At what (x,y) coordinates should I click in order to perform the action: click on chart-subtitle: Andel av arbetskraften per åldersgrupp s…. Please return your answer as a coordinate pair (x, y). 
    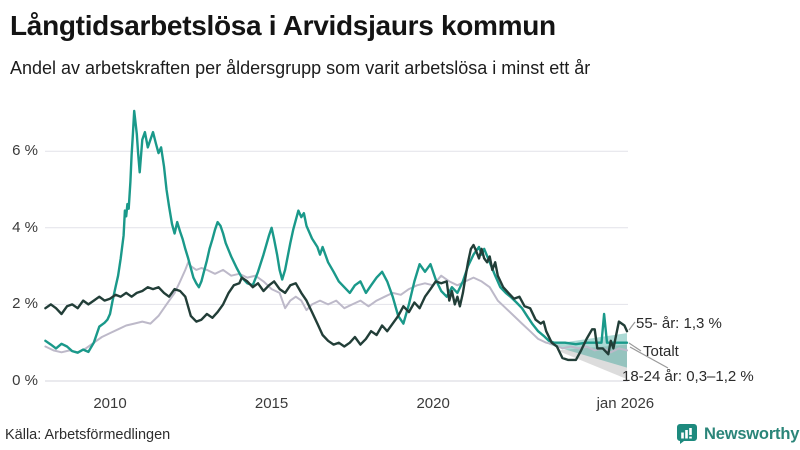
    Looking at the image, I should click on (300, 68).